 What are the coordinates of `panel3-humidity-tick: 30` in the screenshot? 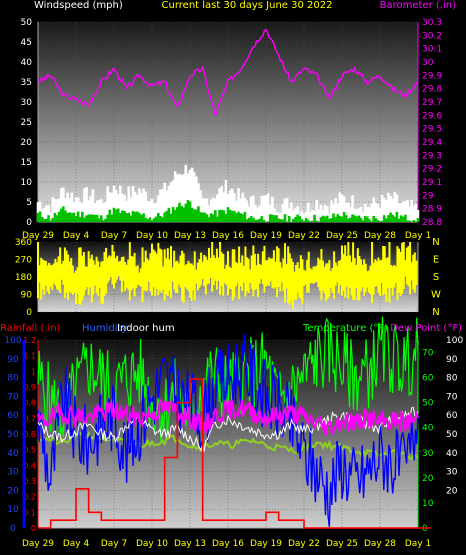 It's located at (13, 473).